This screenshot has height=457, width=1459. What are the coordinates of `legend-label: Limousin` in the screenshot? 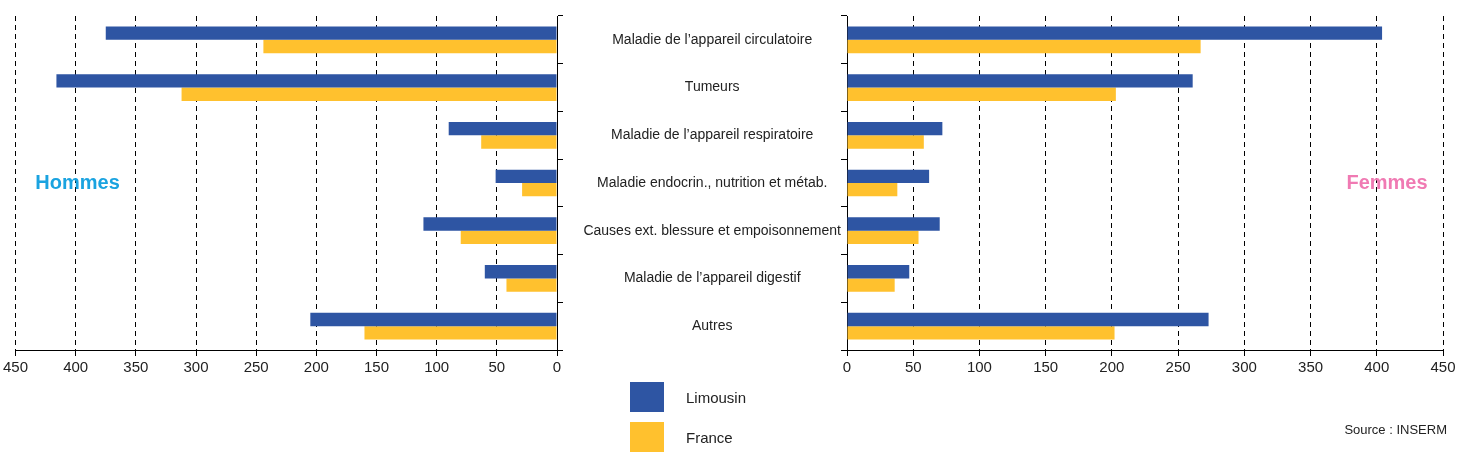 It's located at (716, 397).